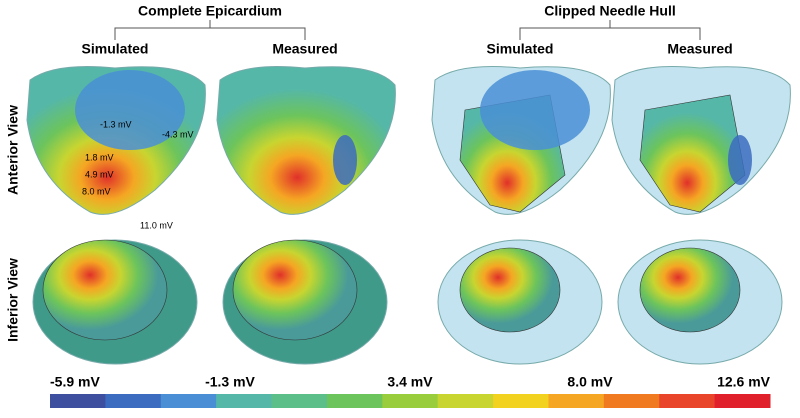  I want to click on annotation: -4.3 mV, so click(178, 134).